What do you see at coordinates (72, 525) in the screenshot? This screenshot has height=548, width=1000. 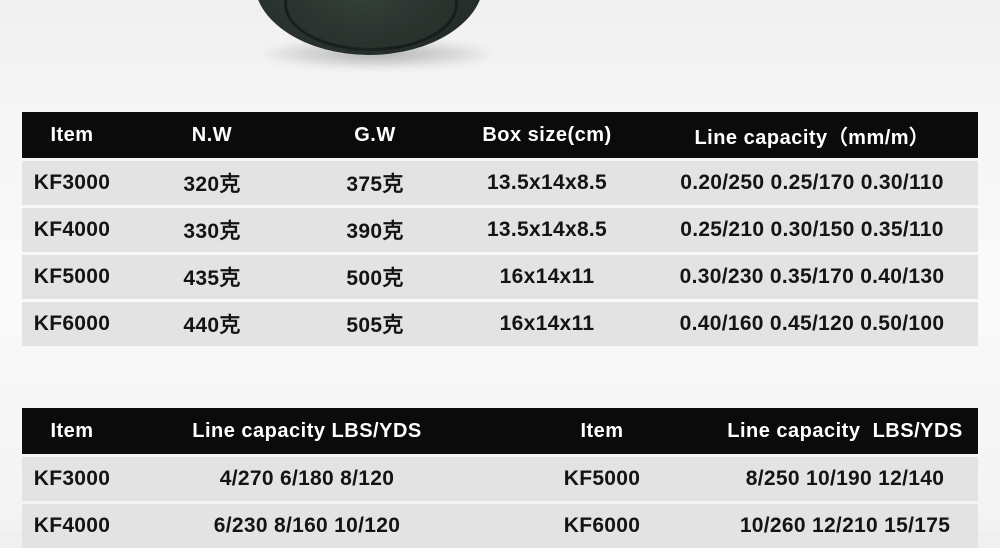 I see `item-cell-left: KF4000` at bounding box center [72, 525].